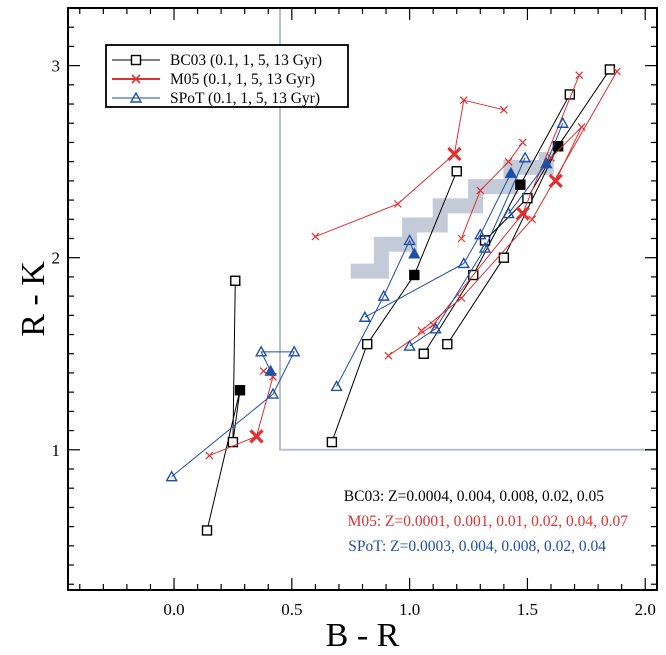  What do you see at coordinates (56, 66) in the screenshot?
I see `y-tick-label-2: 3` at bounding box center [56, 66].